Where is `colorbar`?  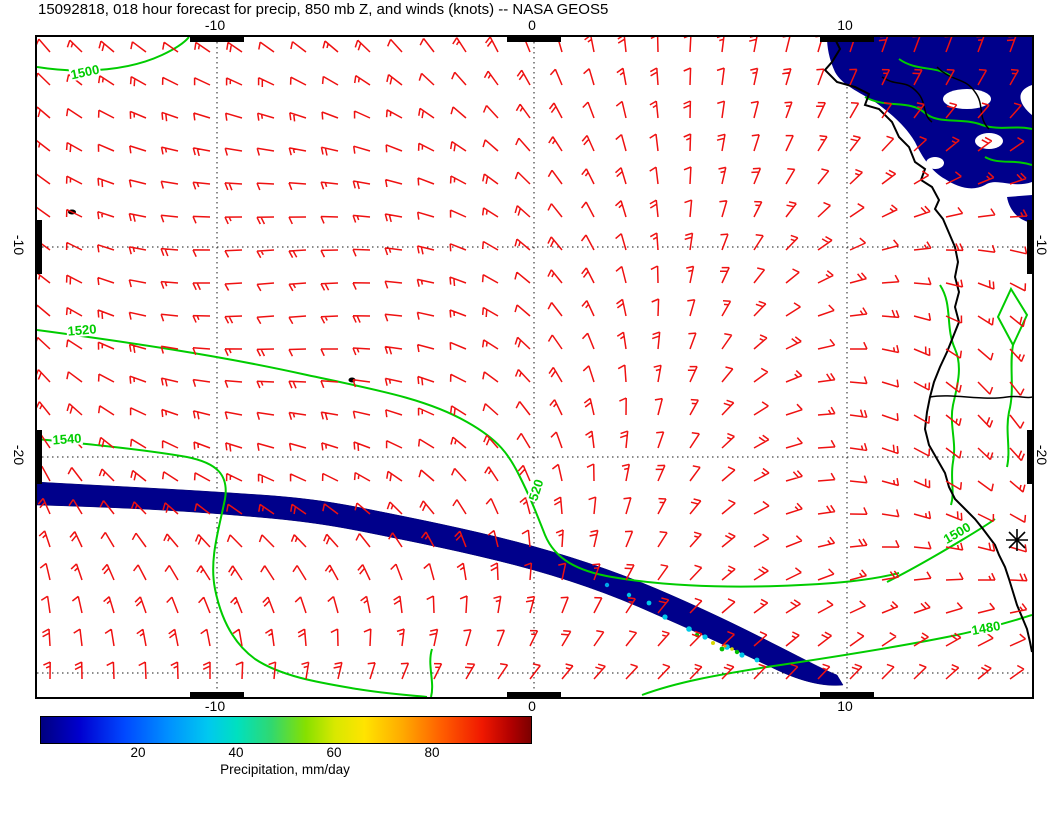
colorbar is located at coordinates (286, 730).